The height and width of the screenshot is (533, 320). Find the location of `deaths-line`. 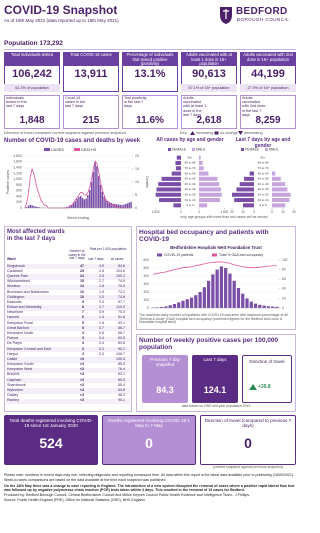

deaths-line is located at coordinates (78, 184).